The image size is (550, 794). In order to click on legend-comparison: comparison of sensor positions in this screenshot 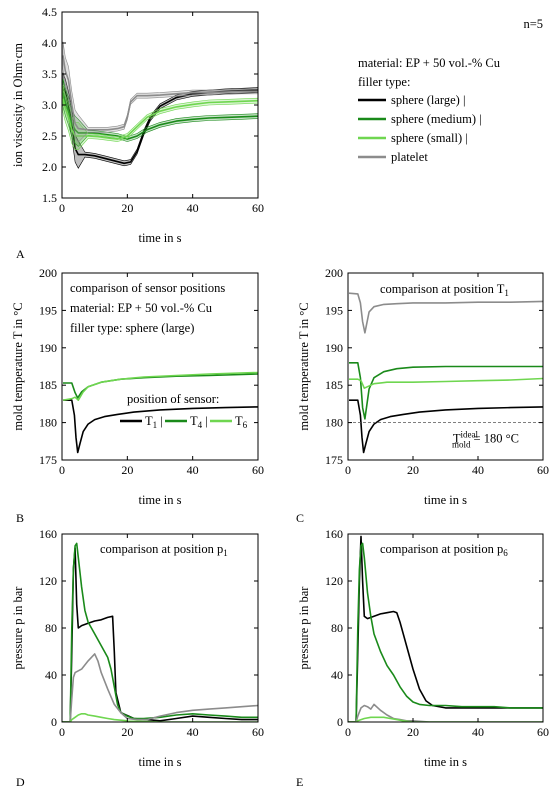, I will do `click(147, 288)`.